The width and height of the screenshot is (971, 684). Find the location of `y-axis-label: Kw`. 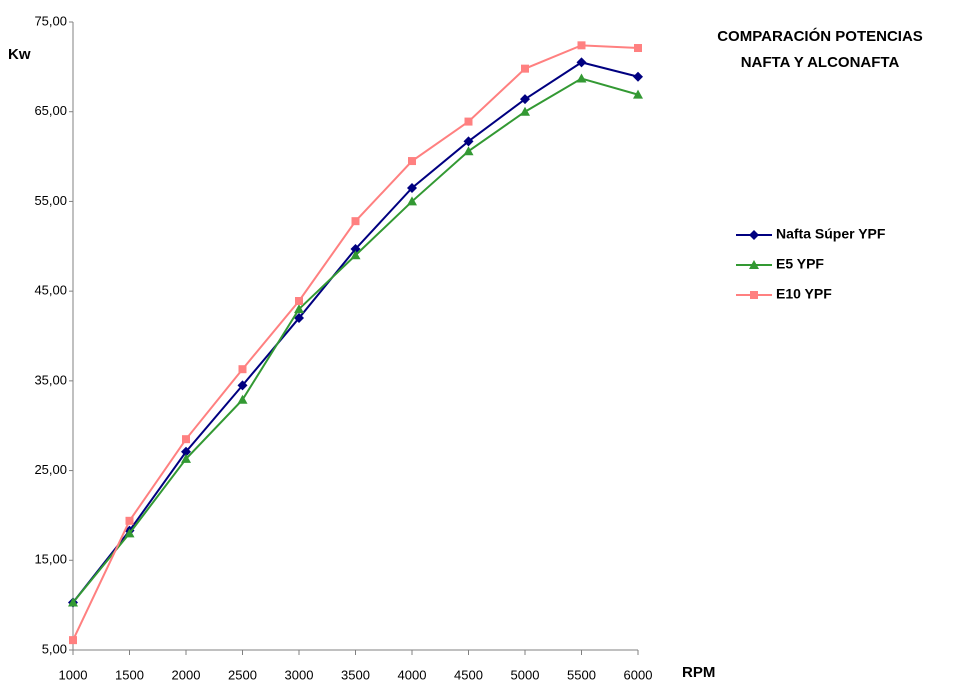

y-axis-label: Kw is located at coordinates (19, 54).